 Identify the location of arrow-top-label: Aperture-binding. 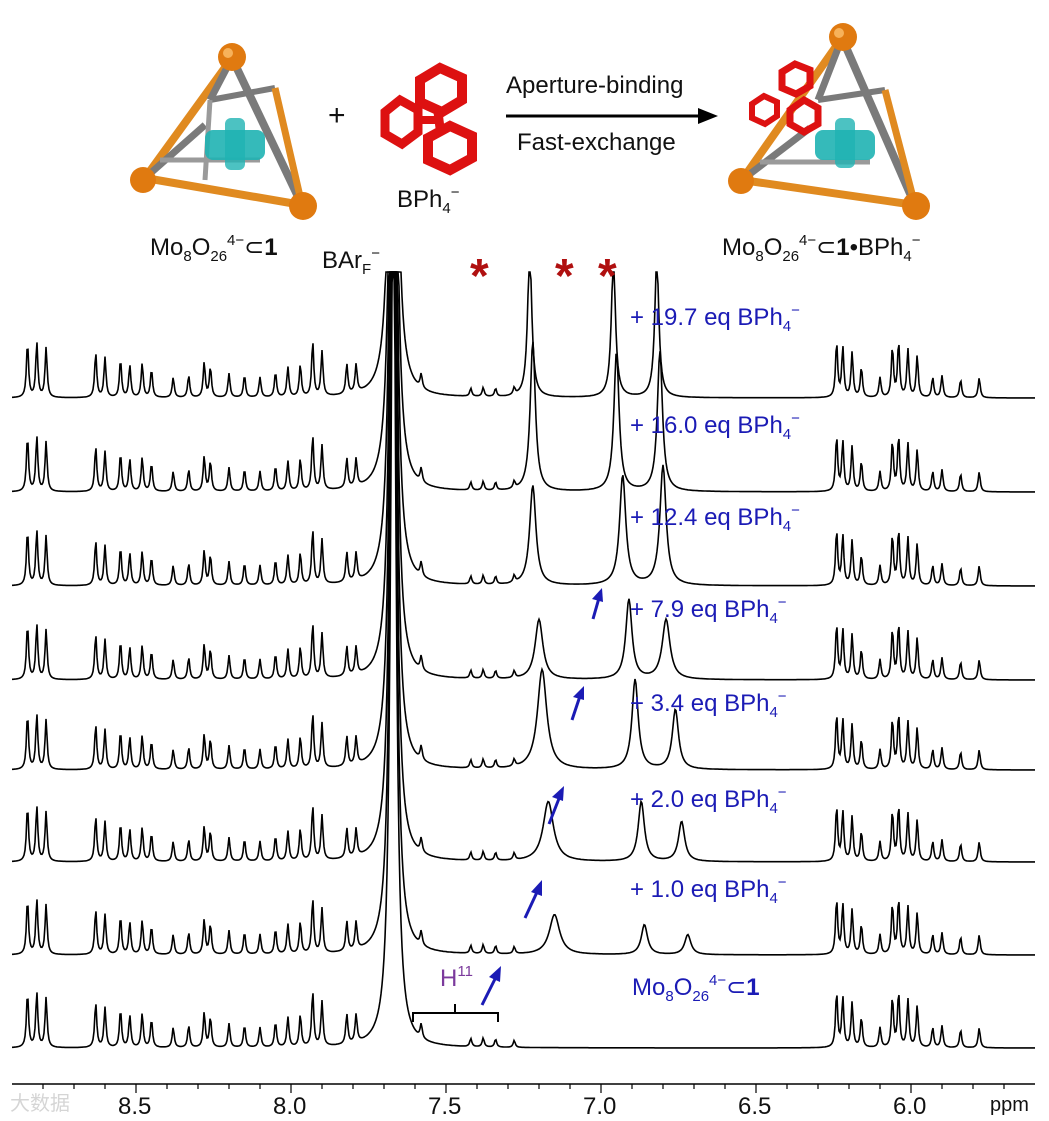
(594, 85).